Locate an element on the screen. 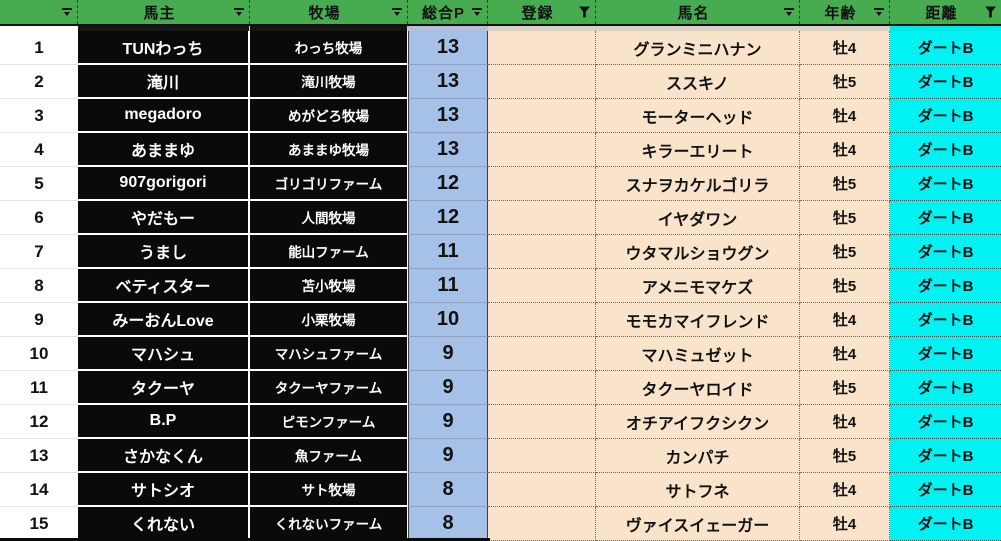 This screenshot has width=1001, height=541. farm-cell: めがどろ牧場 is located at coordinates (329, 116).